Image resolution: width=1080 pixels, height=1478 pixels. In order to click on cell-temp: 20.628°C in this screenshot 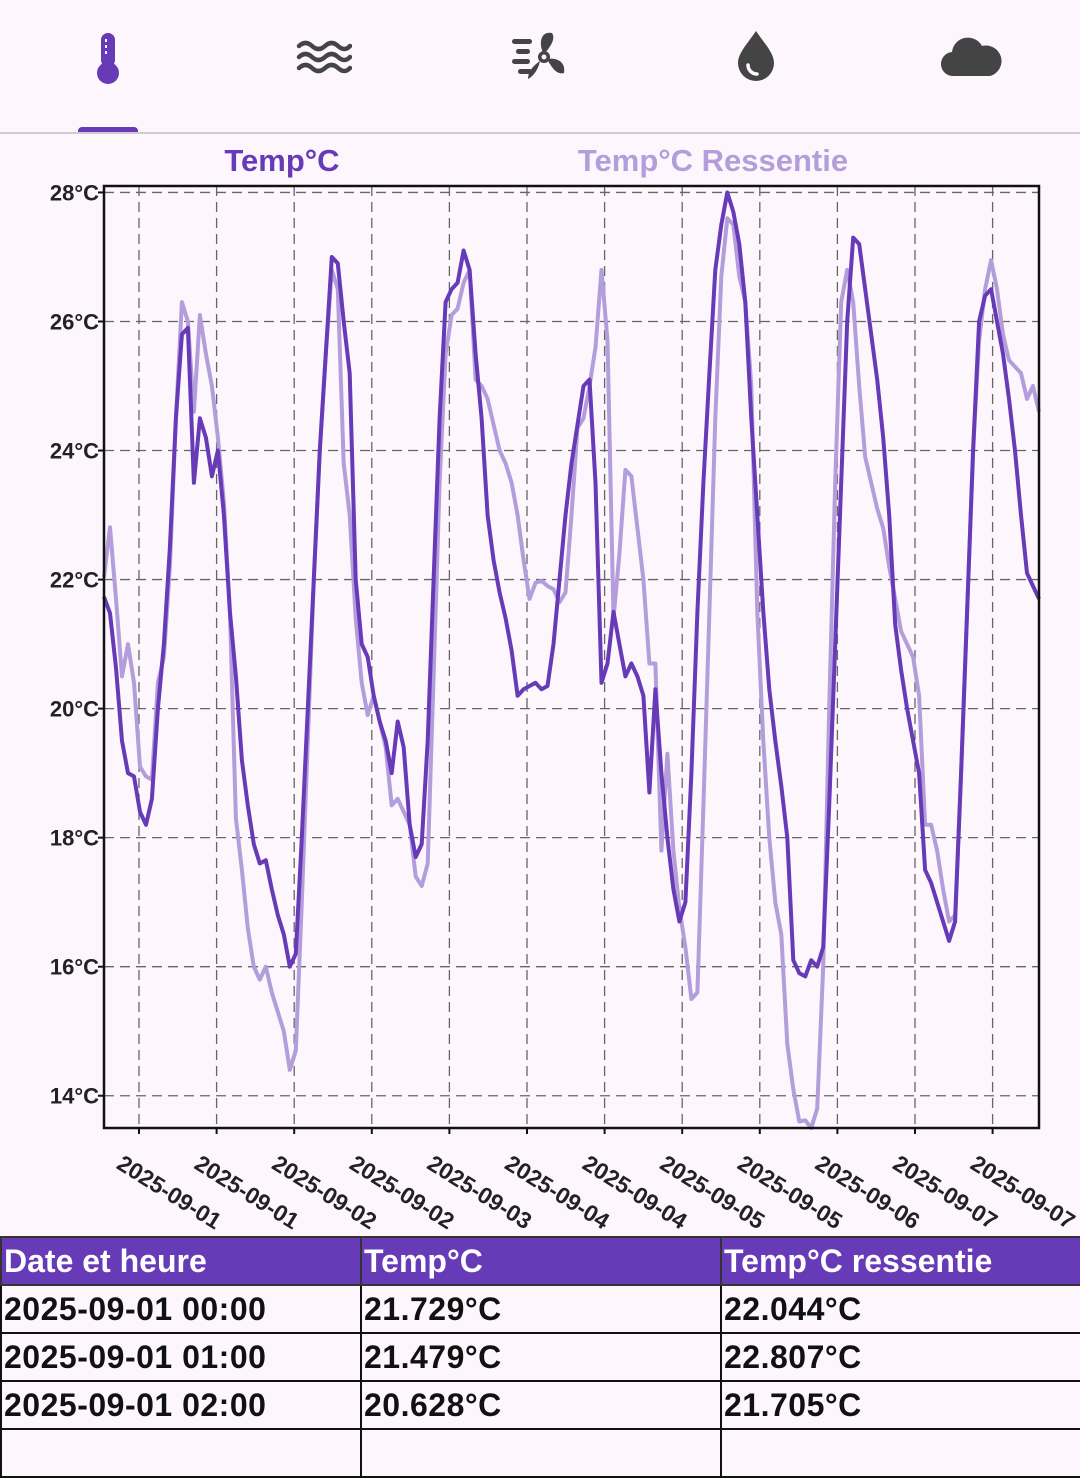, I will do `click(541, 1405)`.